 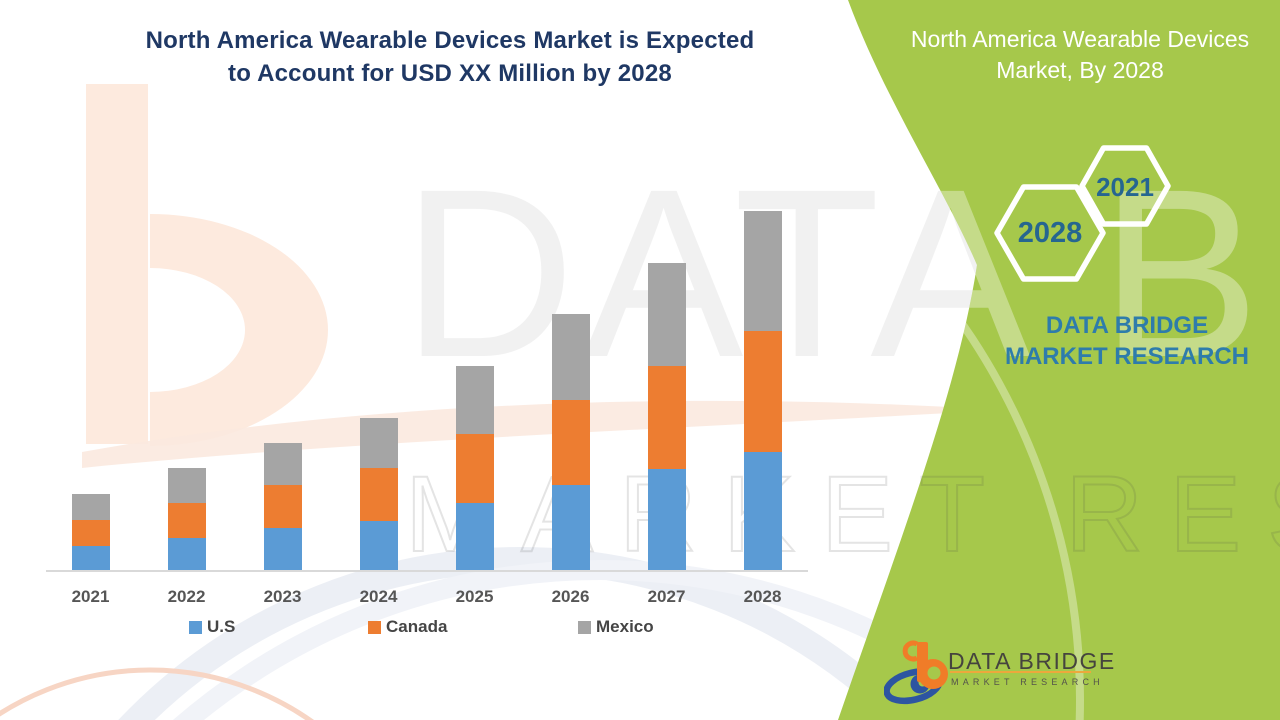 I want to click on legend-item-canada: Canada, so click(x=408, y=626).